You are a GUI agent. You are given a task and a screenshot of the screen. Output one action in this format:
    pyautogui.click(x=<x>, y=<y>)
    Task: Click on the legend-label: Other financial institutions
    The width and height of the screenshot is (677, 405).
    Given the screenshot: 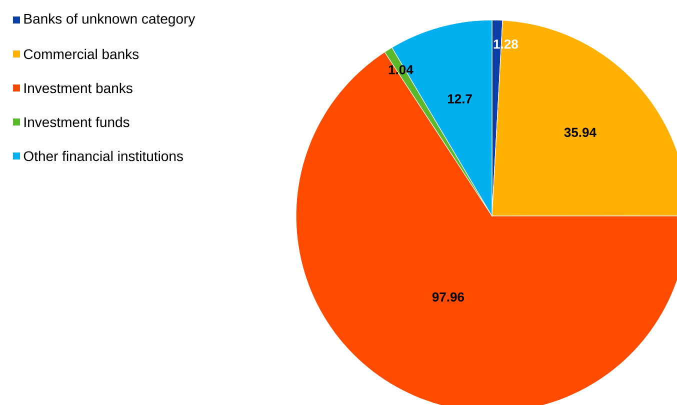 What is the action you would take?
    pyautogui.click(x=103, y=156)
    